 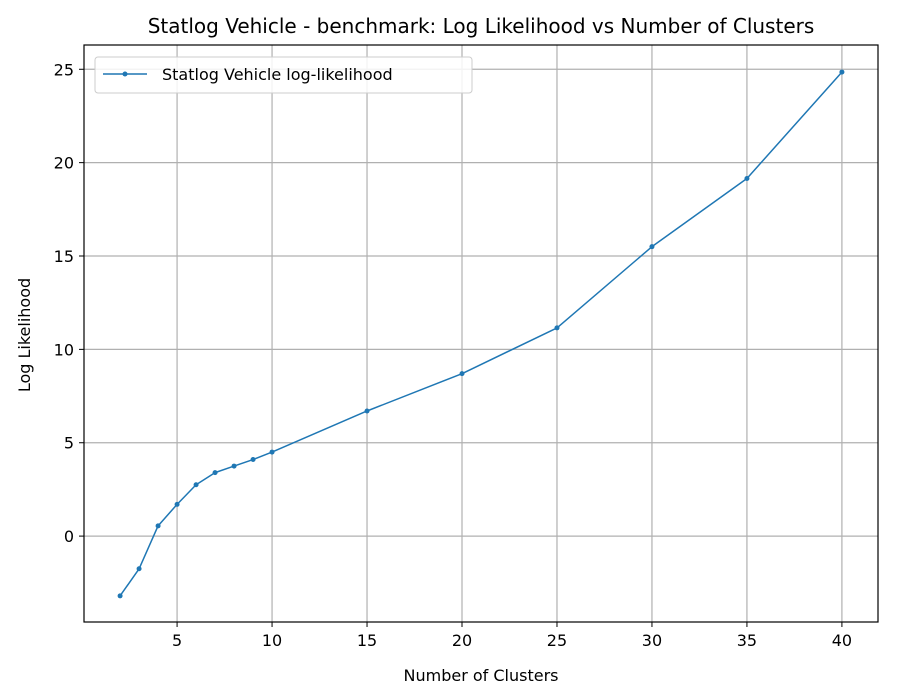 What do you see at coordinates (747, 640) in the screenshot?
I see `x-tick-label: 35` at bounding box center [747, 640].